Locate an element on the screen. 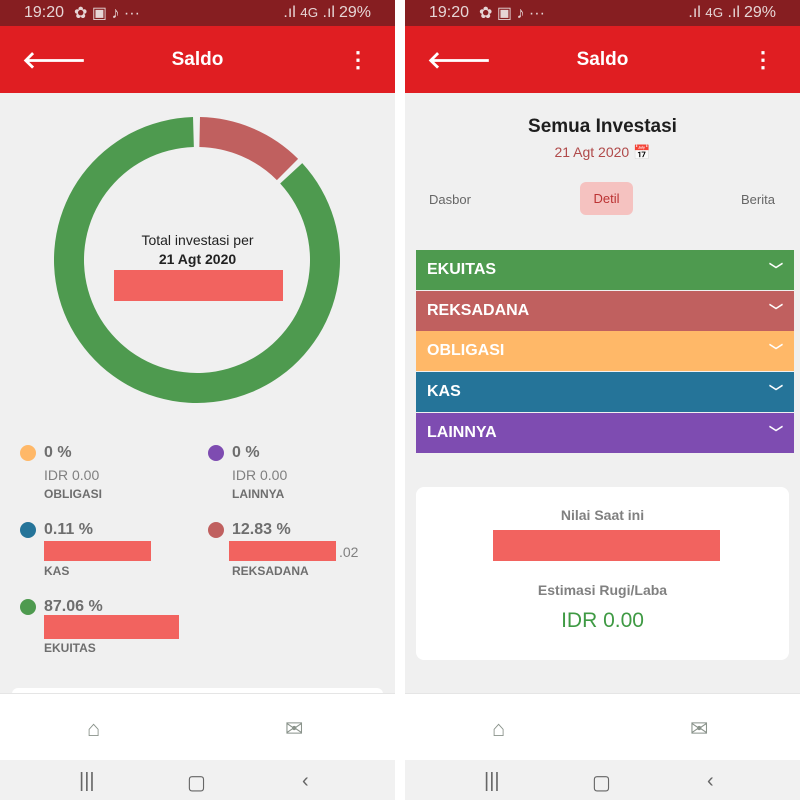 The width and height of the screenshot is (800, 800). donut-slice-reksadana is located at coordinates (249, 149).